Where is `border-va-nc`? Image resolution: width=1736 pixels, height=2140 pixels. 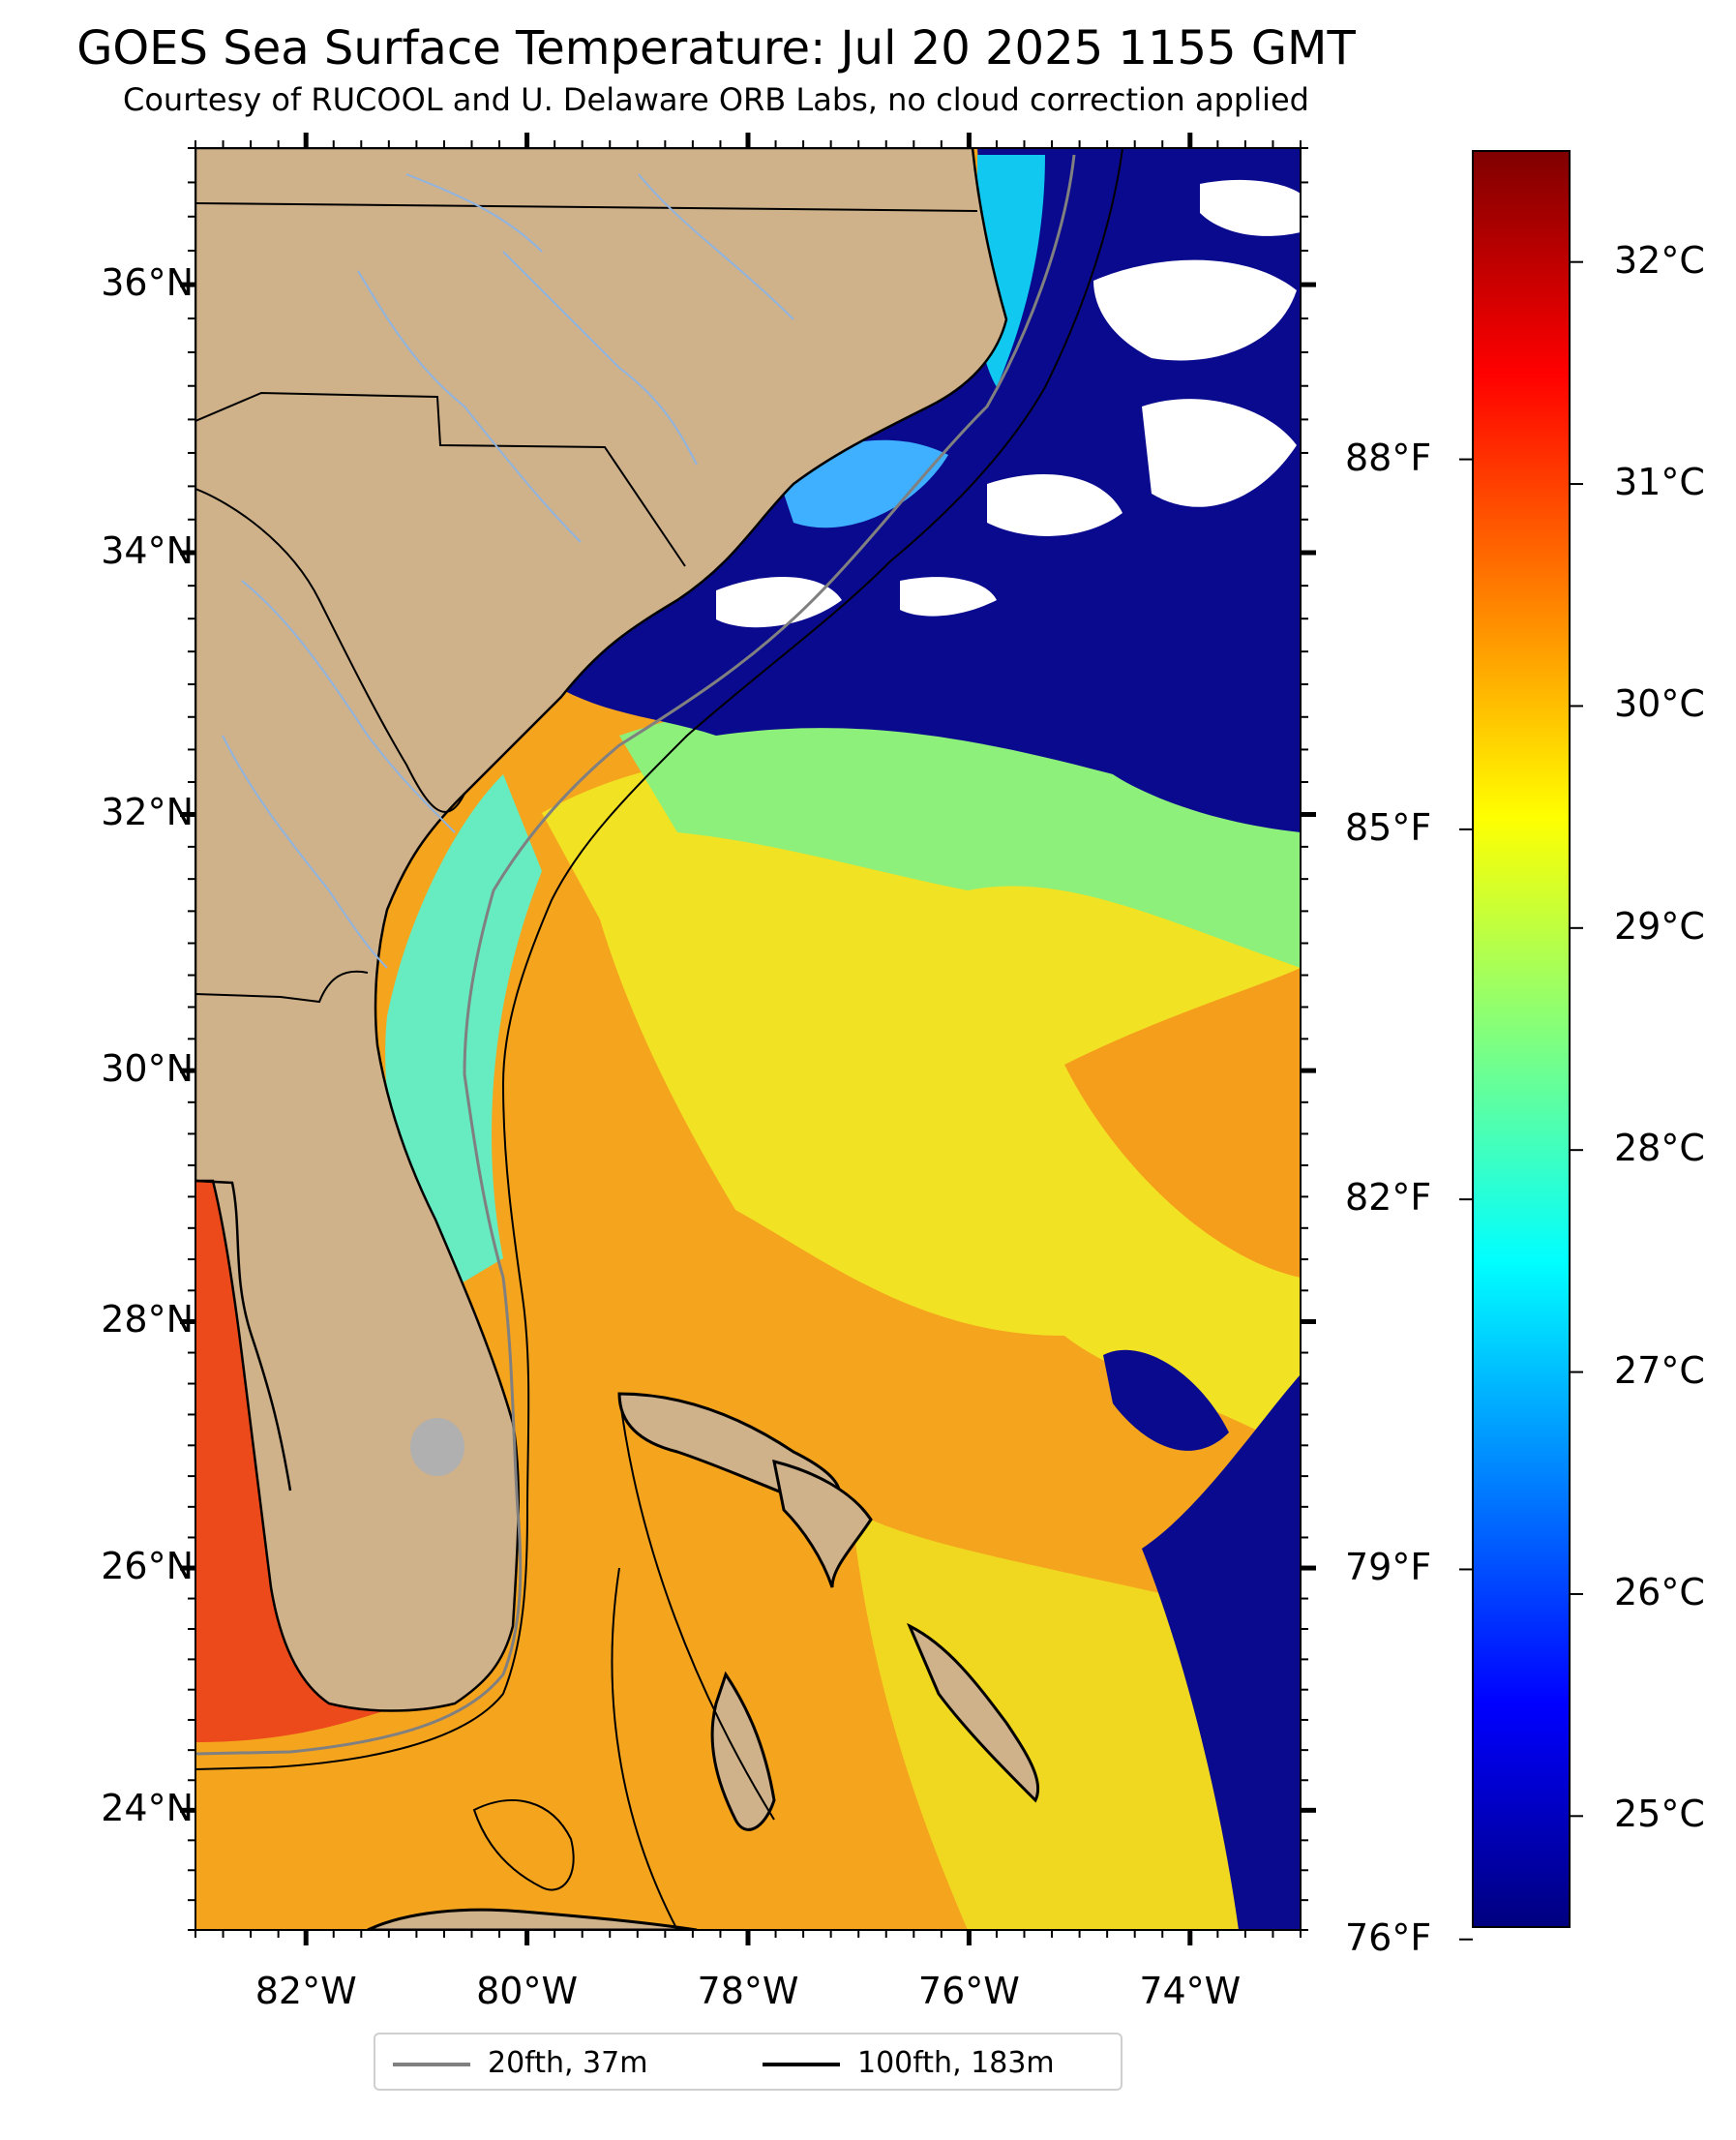 border-va-nc is located at coordinates (586, 207).